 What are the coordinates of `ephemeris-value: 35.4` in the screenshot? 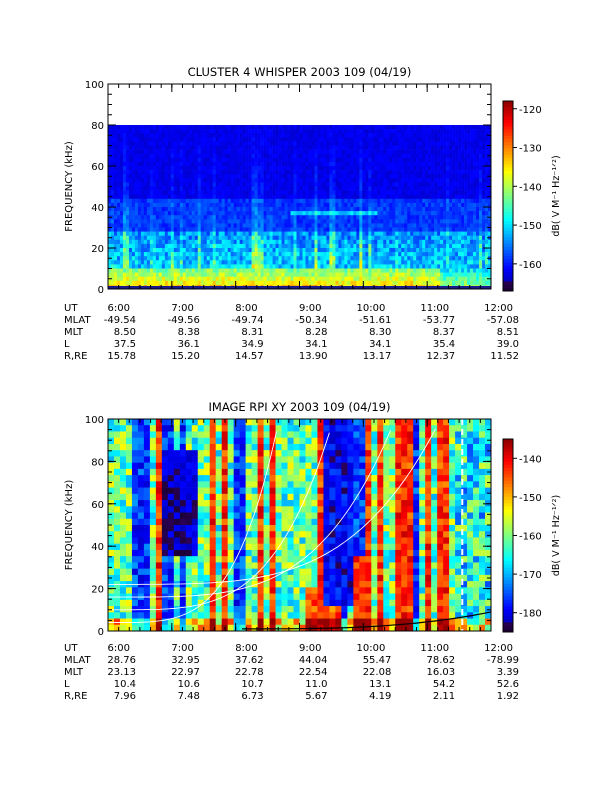 It's located at (444, 344).